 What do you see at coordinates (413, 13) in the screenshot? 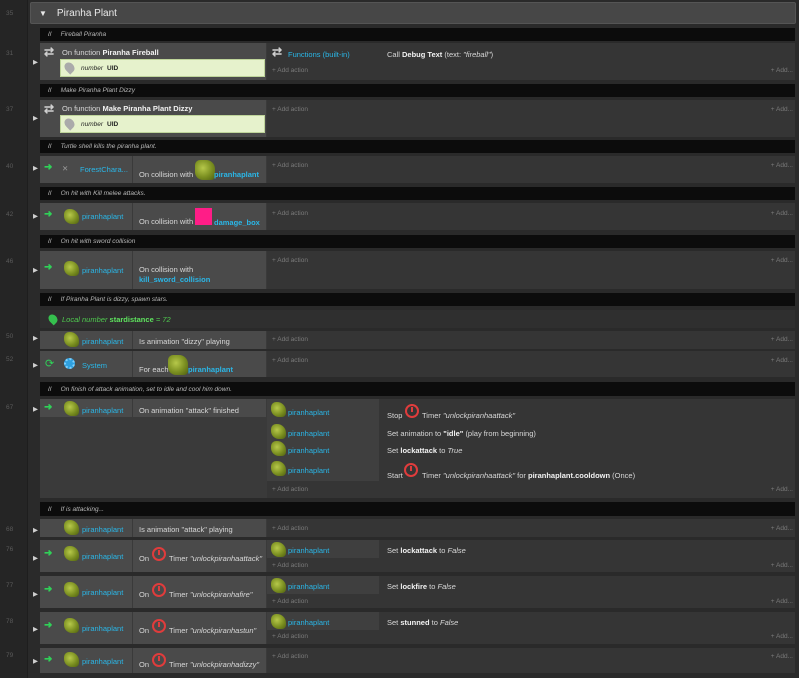
I see `event-group-header: ▼ Piranha Plant` at bounding box center [413, 13].